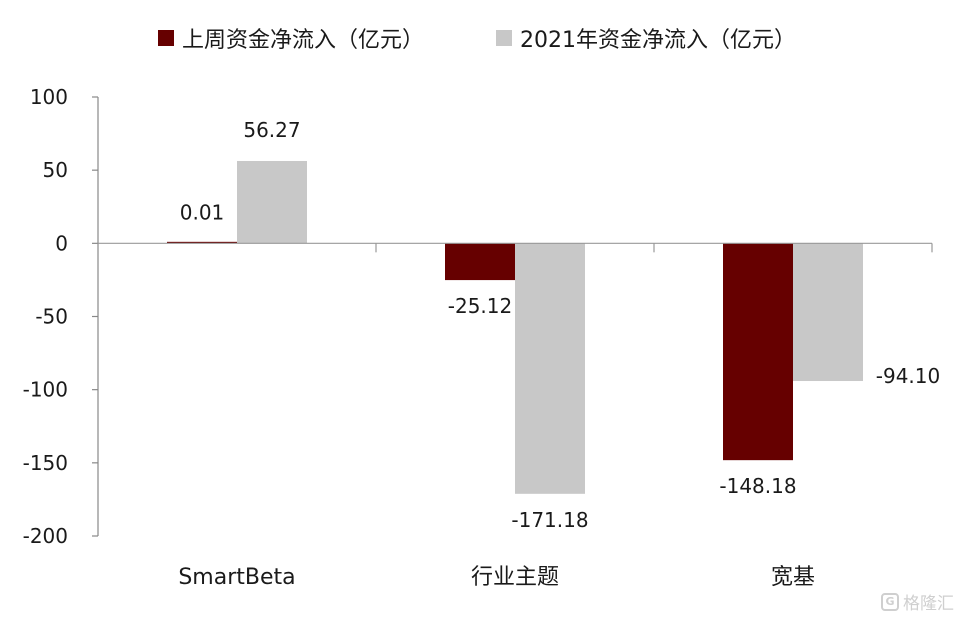 This screenshot has width=962, height=620. What do you see at coordinates (45, 536) in the screenshot?
I see `y-tick-label: -200` at bounding box center [45, 536].